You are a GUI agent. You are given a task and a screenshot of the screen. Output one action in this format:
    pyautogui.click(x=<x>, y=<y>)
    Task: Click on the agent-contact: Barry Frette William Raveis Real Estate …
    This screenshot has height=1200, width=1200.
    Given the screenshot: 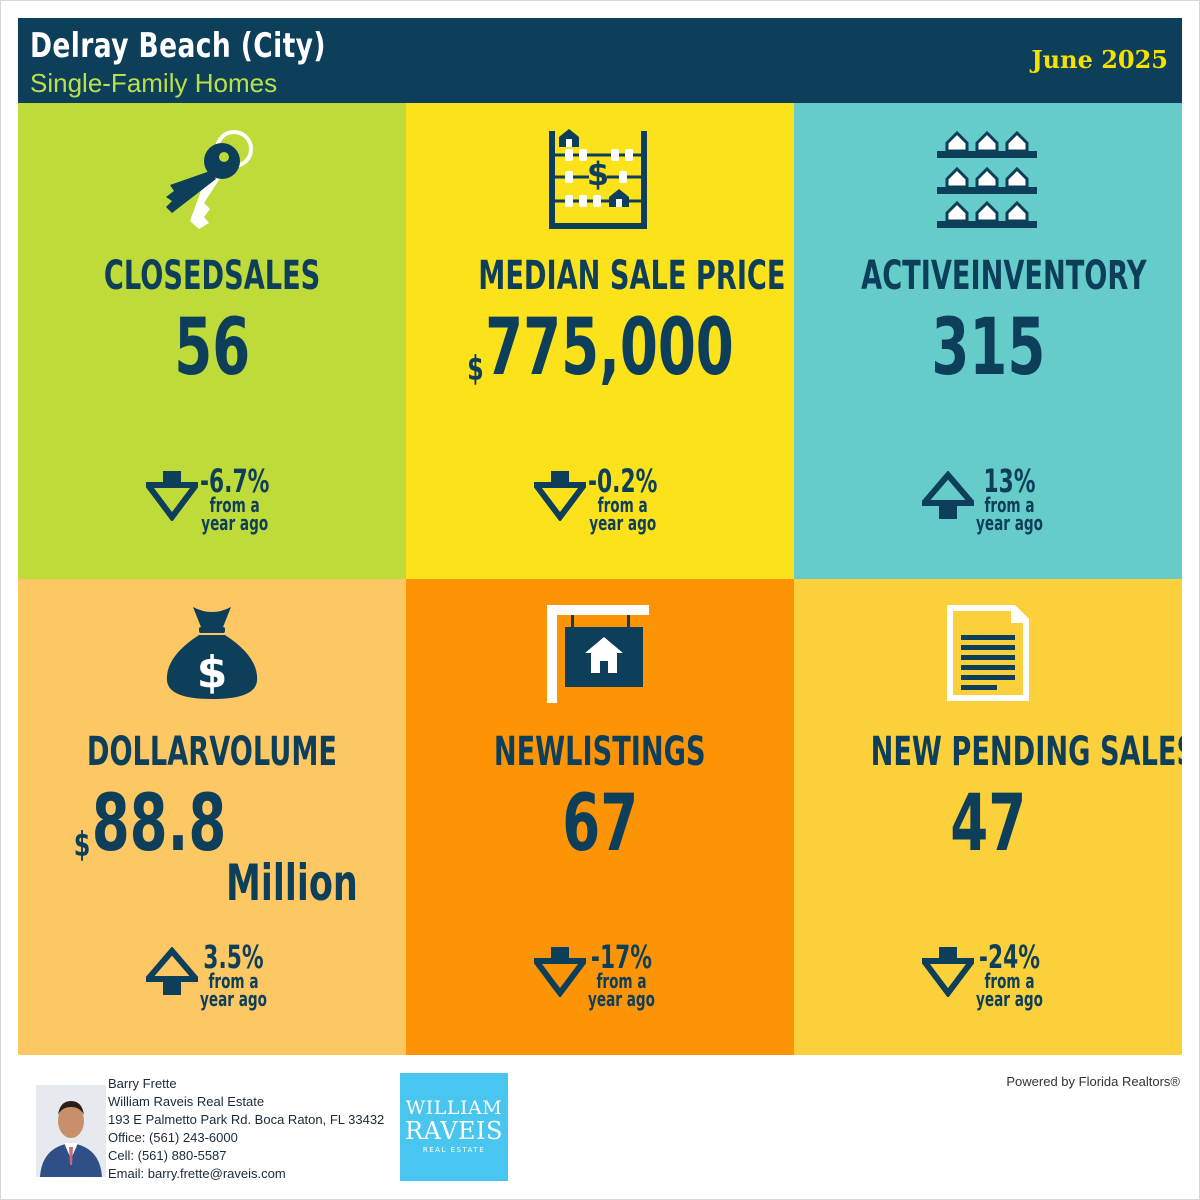 What is the action you would take?
    pyautogui.click(x=246, y=1129)
    